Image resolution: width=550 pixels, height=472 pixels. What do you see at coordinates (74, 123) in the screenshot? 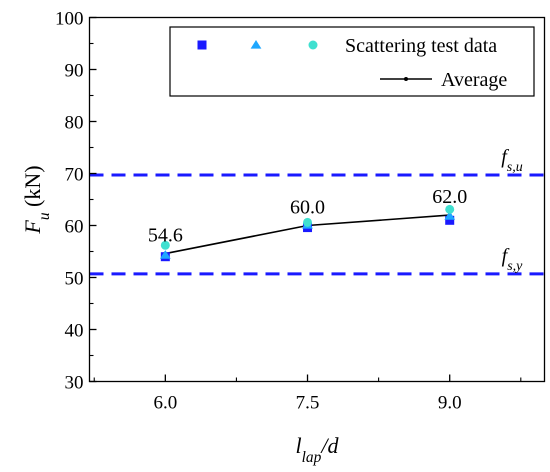
I see `y-tick-label: 80` at bounding box center [74, 123].